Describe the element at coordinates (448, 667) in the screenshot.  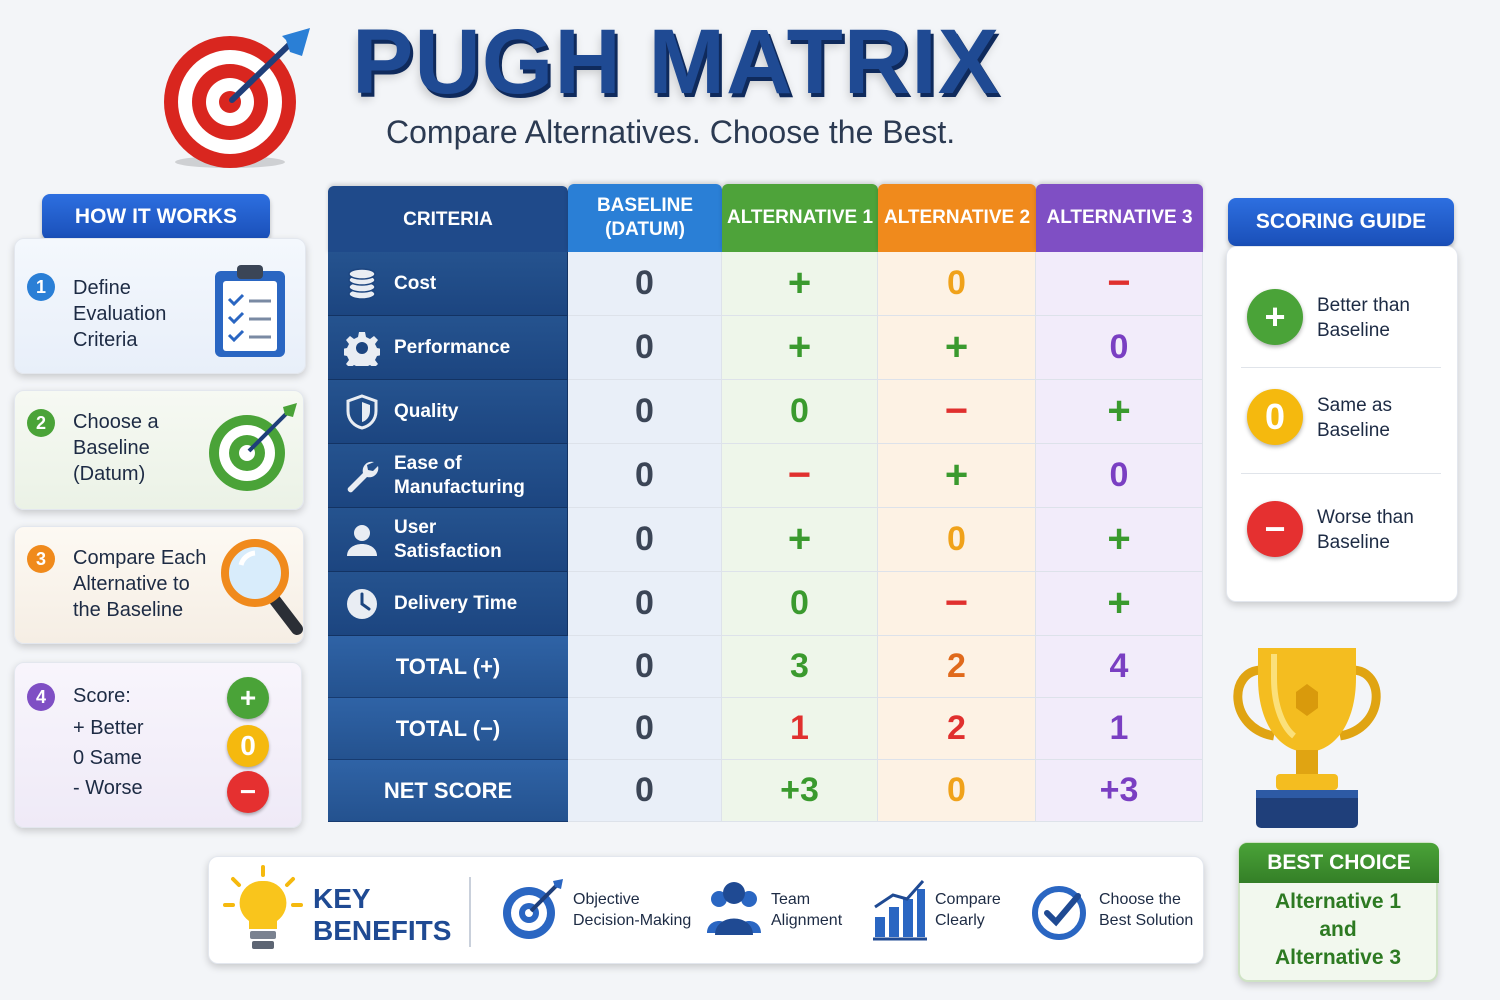
I see `total-row-header: TOTAL (+)` at that location.